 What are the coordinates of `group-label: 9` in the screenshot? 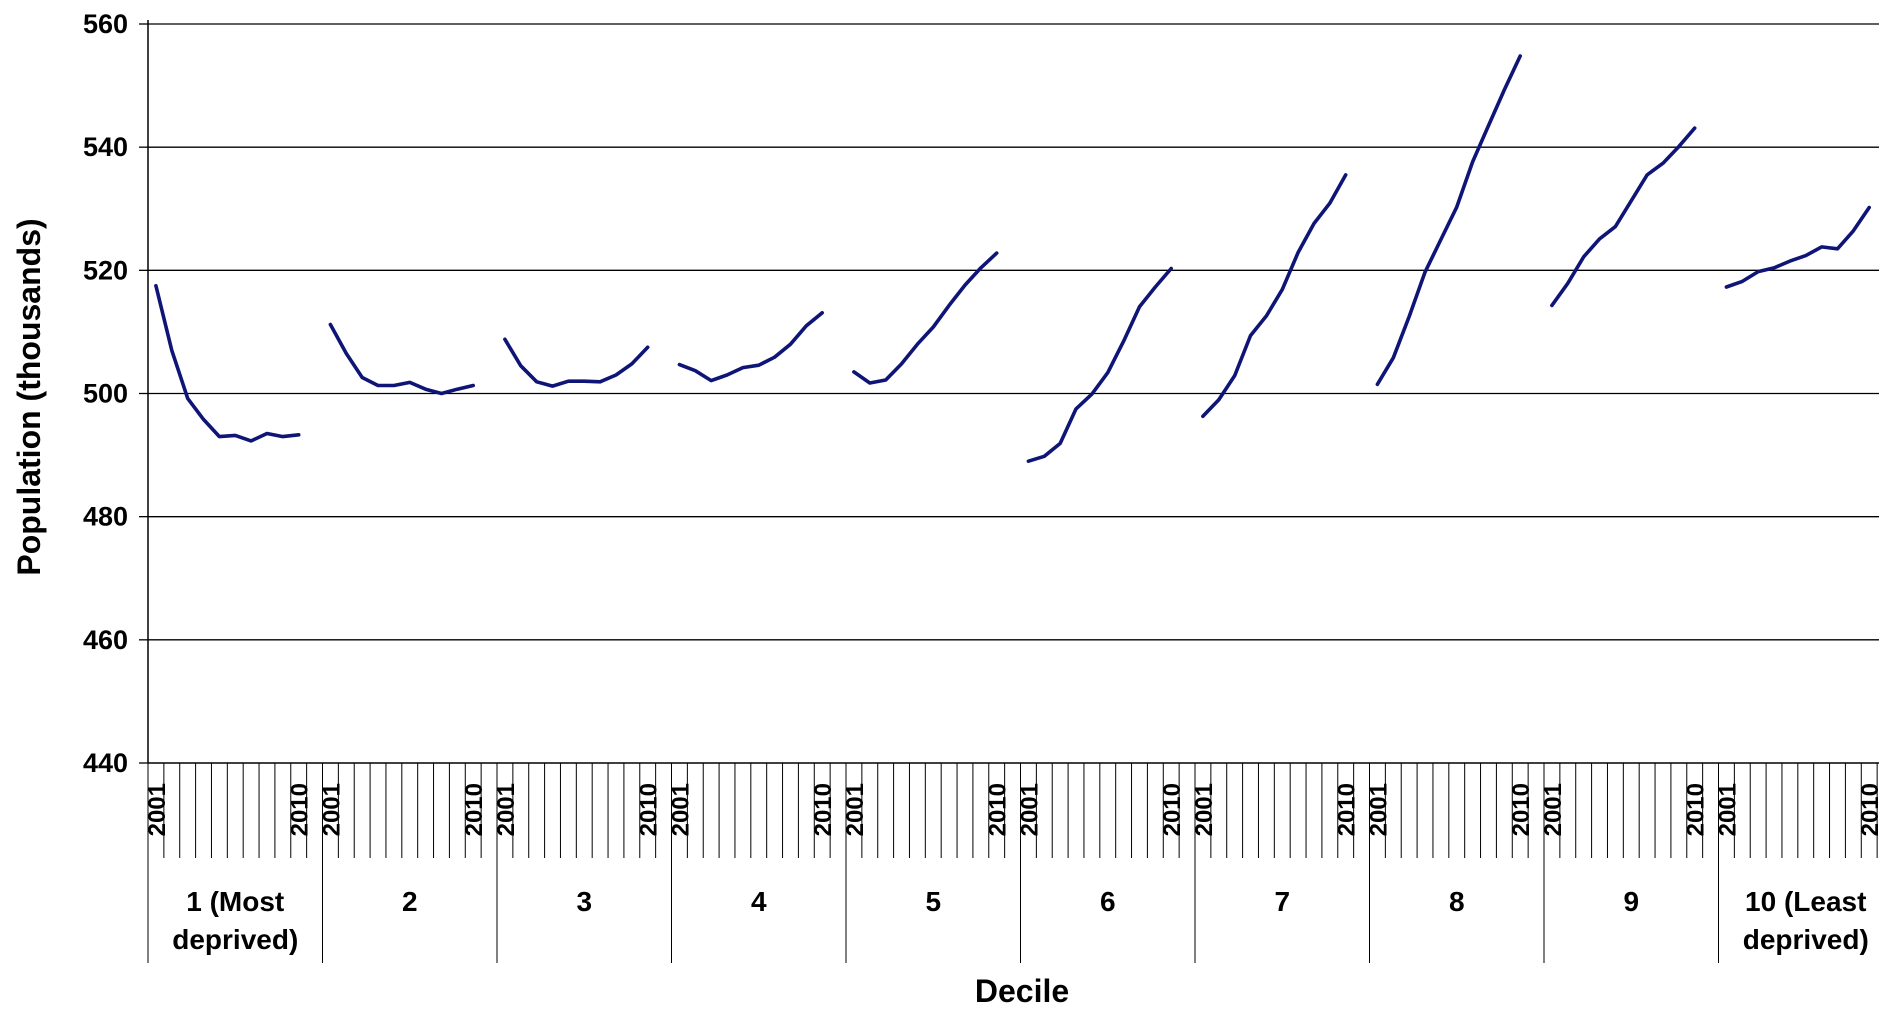 It's located at (1631, 901).